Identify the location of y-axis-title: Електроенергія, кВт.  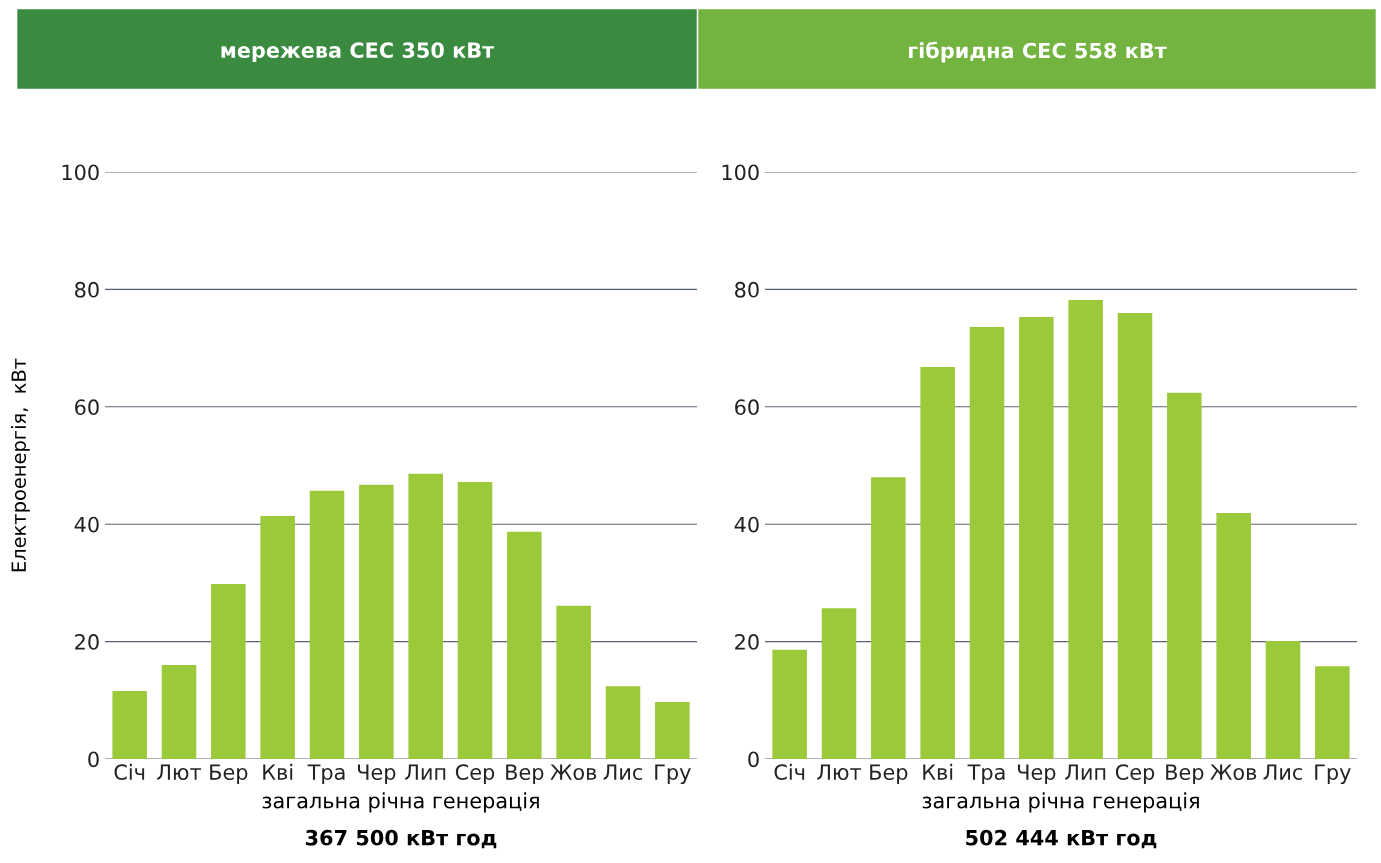
(20, 465).